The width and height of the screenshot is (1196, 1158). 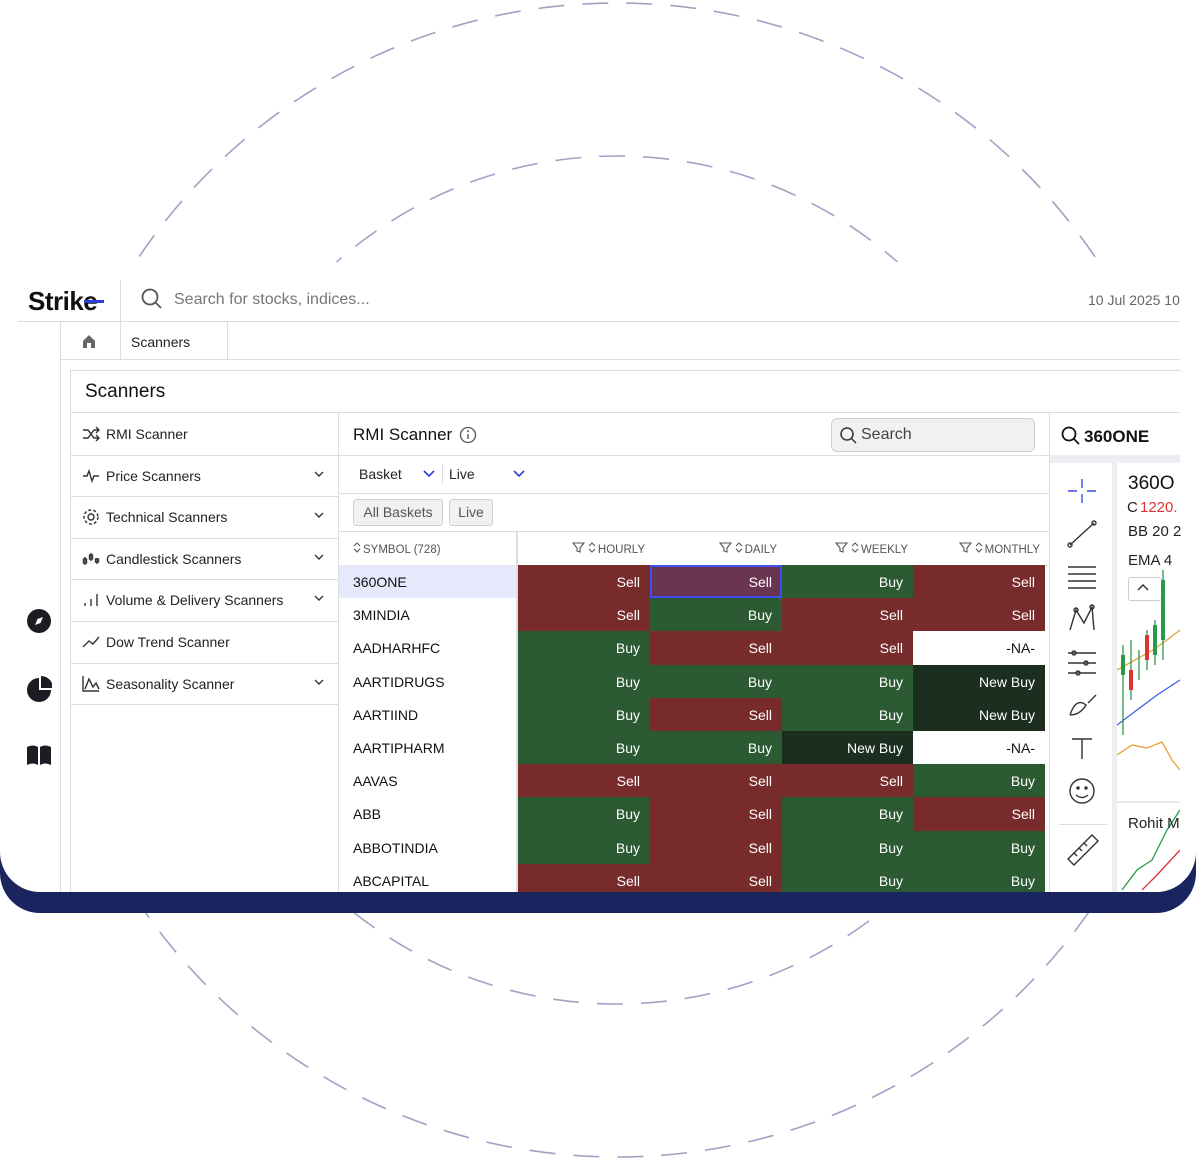 I want to click on column-header: MONTHLY, so click(x=999, y=549).